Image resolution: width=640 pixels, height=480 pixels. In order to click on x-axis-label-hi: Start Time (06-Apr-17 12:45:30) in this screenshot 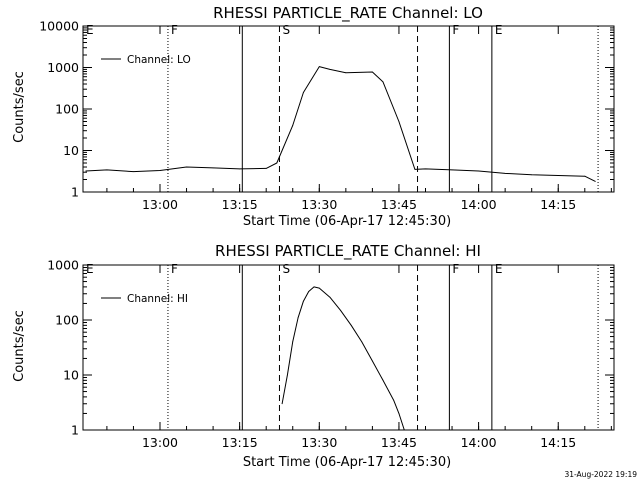, I will do `click(347, 462)`.